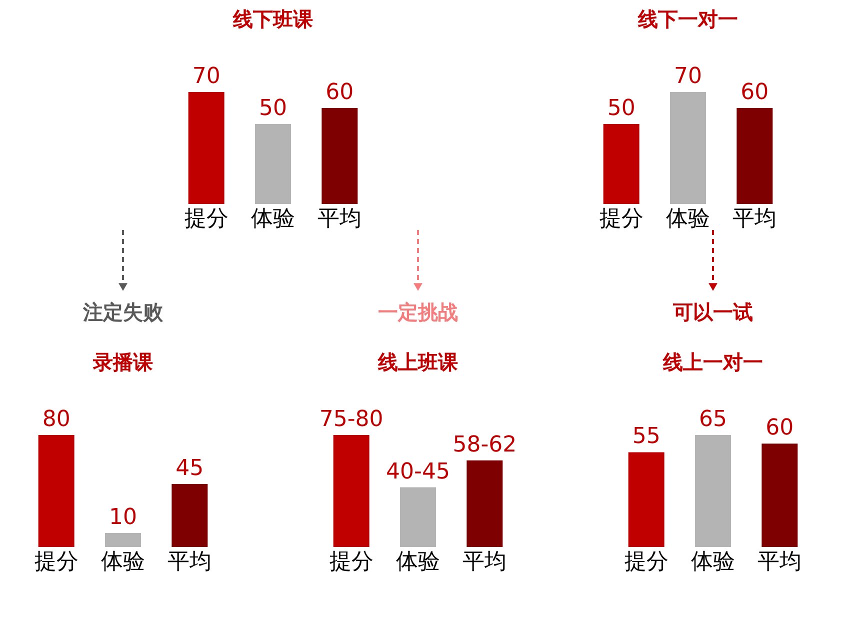 Image resolution: width=864 pixels, height=625 pixels. Describe the element at coordinates (418, 312) in the screenshot. I see `text: 一定挑战` at that location.